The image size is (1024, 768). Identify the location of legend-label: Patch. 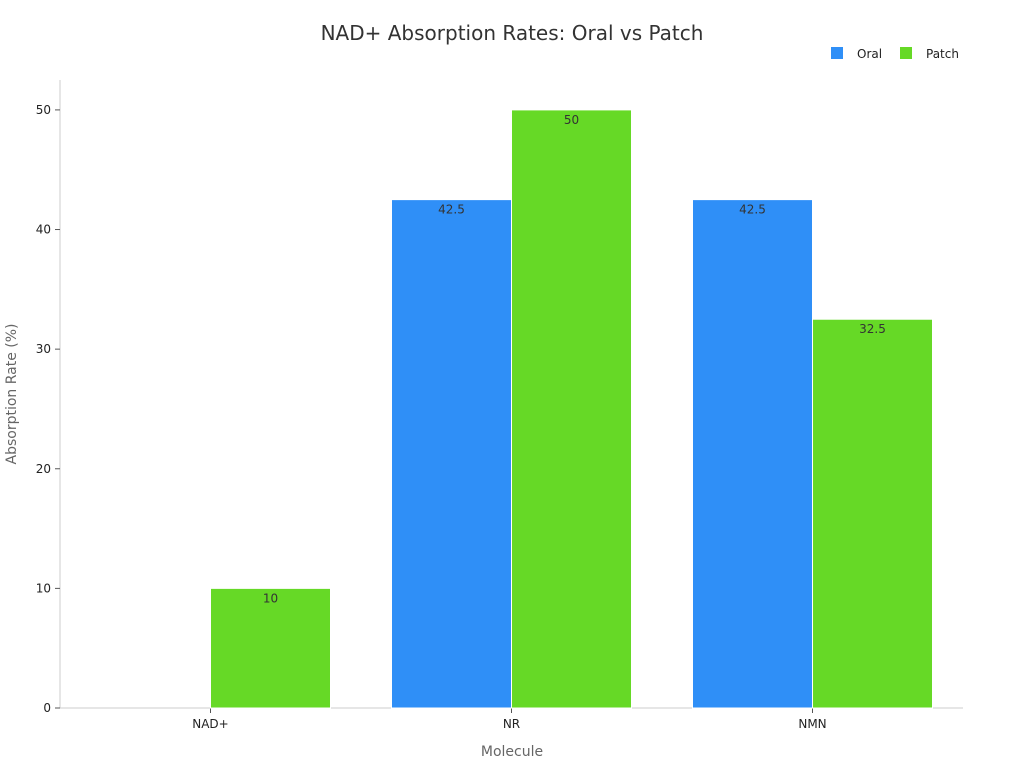
(942, 54).